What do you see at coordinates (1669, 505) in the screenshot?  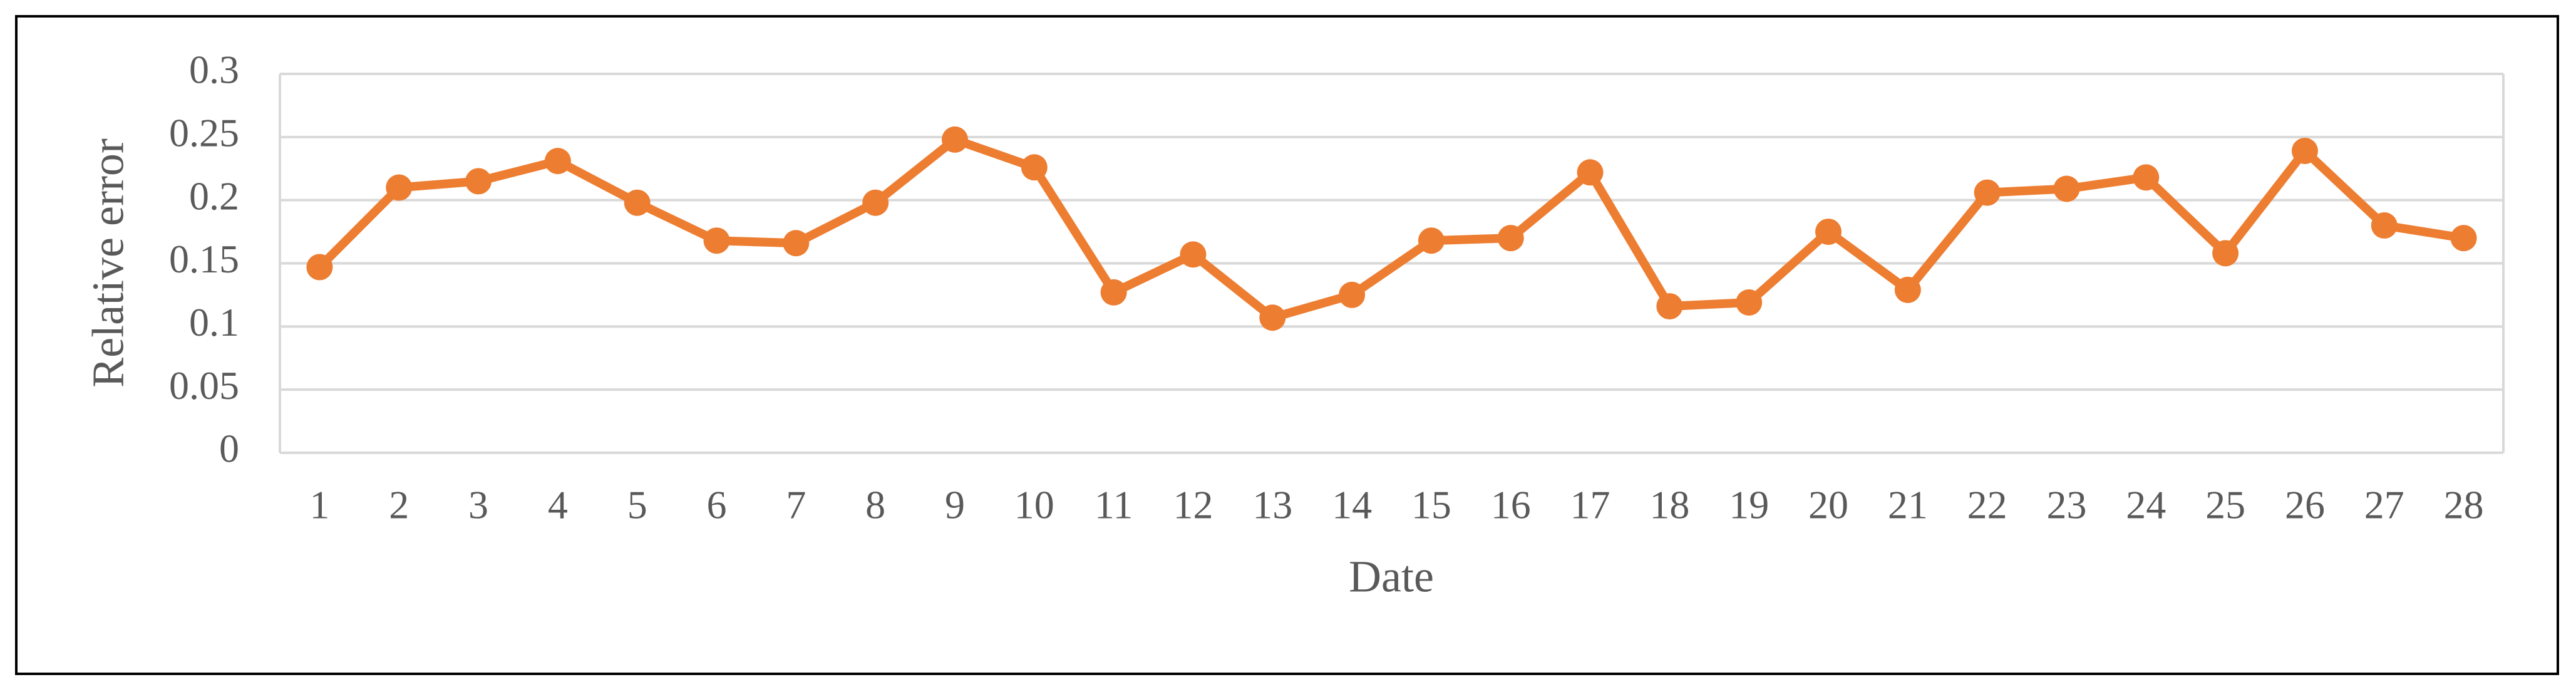 I see `x-tick-label: 18` at bounding box center [1669, 505].